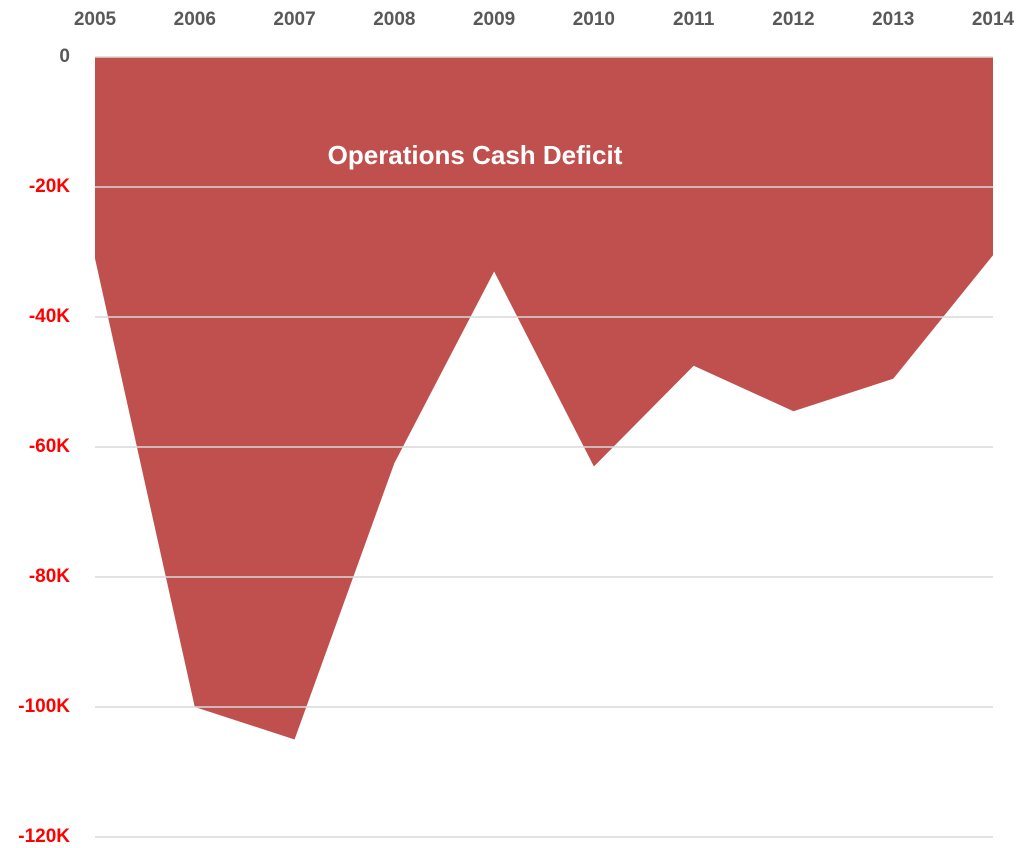 This screenshot has height=848, width=1026. What do you see at coordinates (294, 19) in the screenshot?
I see `x-tick-label: 2007` at bounding box center [294, 19].